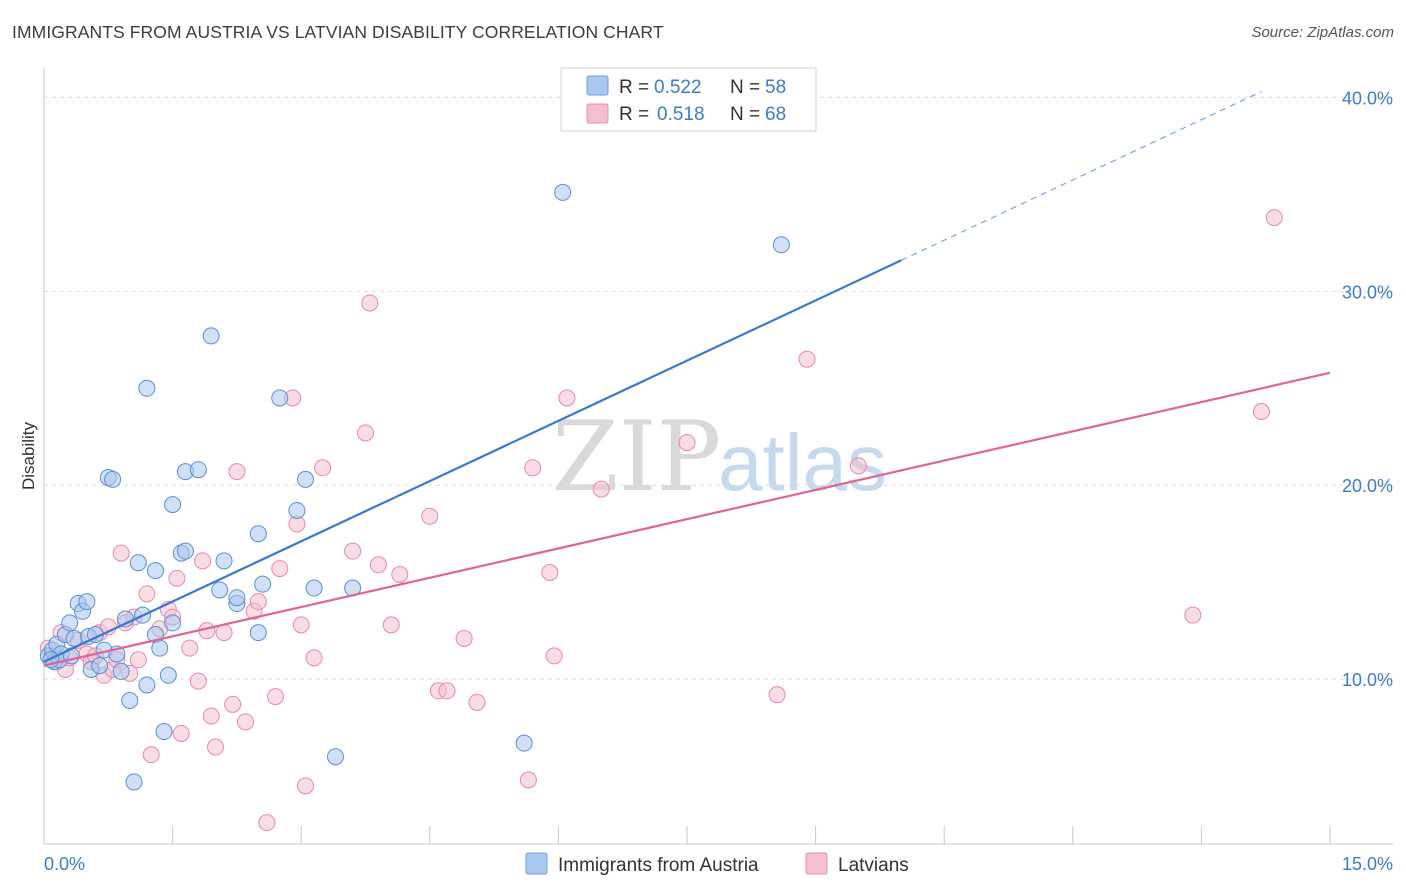  I want to click on y-tick-label: 30.0%, so click(1367, 292).